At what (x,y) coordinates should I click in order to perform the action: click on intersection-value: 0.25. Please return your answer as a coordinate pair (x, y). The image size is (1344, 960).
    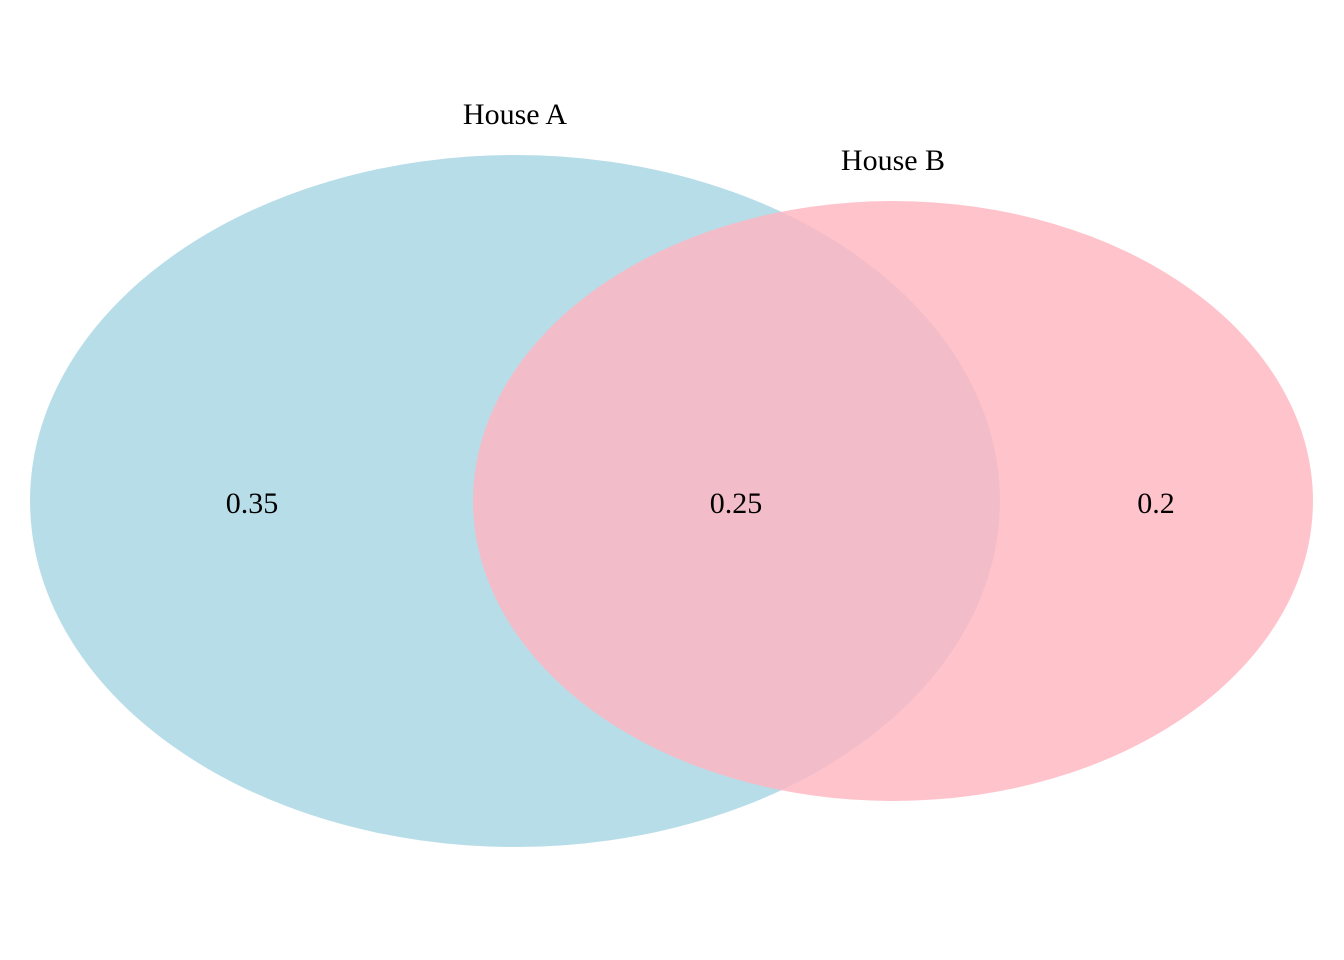
    Looking at the image, I should click on (736, 503).